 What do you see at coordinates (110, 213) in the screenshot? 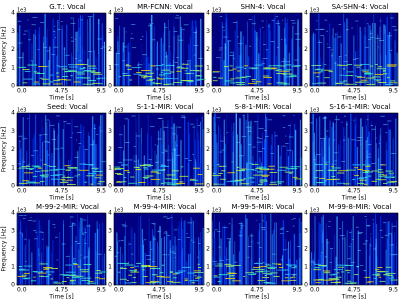
I see `y-tick-label: 4` at bounding box center [110, 213].